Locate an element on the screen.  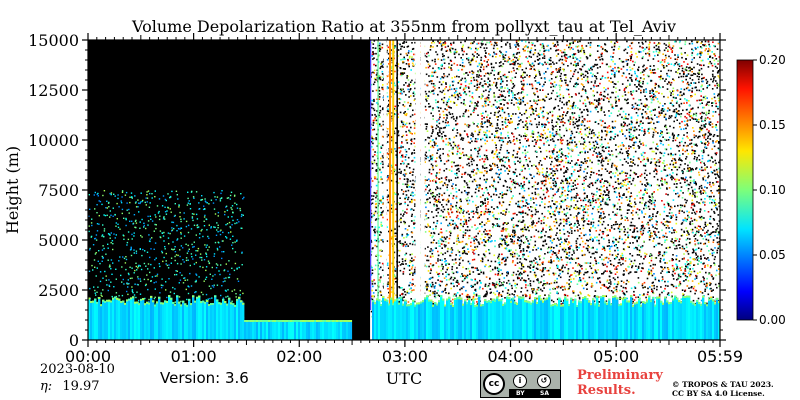
y-tick-label: 5000 is located at coordinates (58, 240).